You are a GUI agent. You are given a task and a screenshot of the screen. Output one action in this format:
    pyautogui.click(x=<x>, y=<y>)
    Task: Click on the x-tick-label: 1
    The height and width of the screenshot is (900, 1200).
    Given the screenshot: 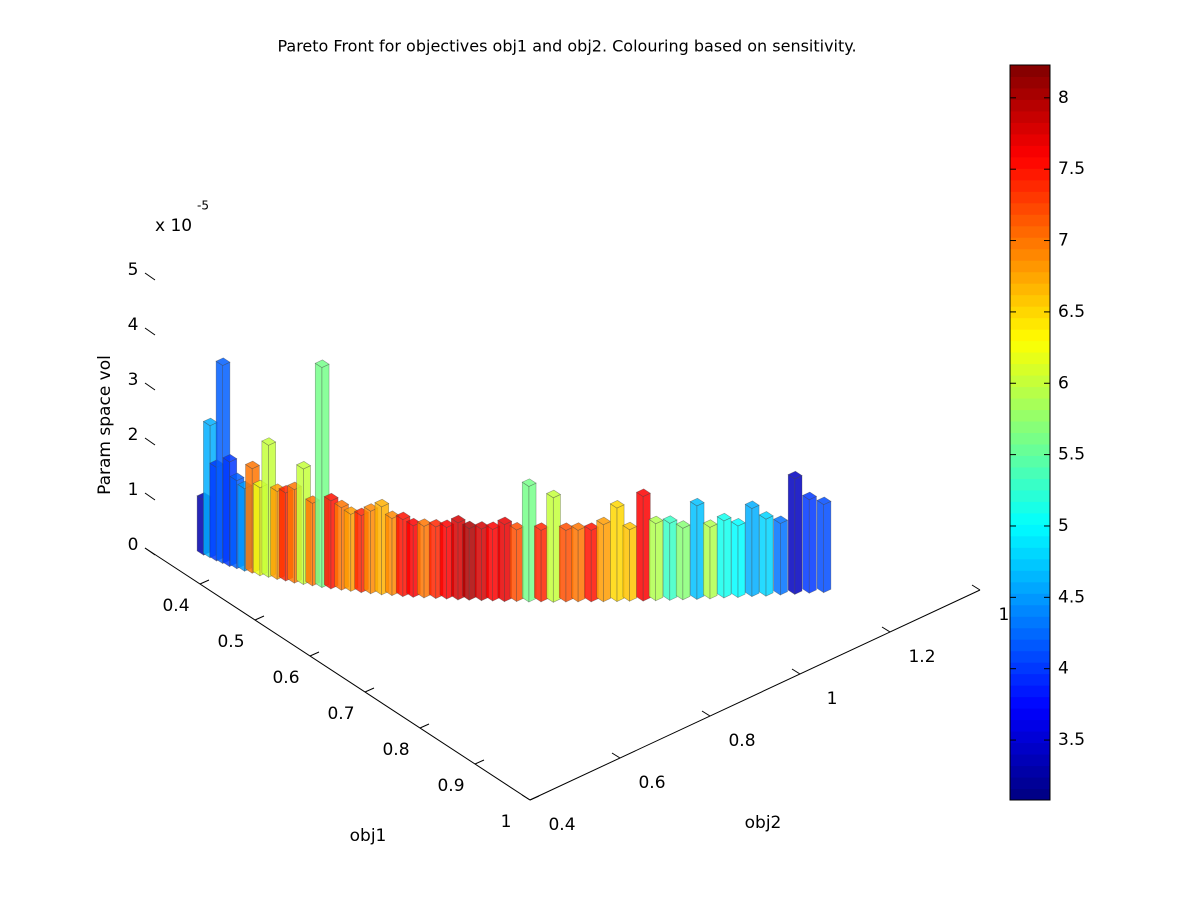 What is the action you would take?
    pyautogui.click(x=506, y=822)
    